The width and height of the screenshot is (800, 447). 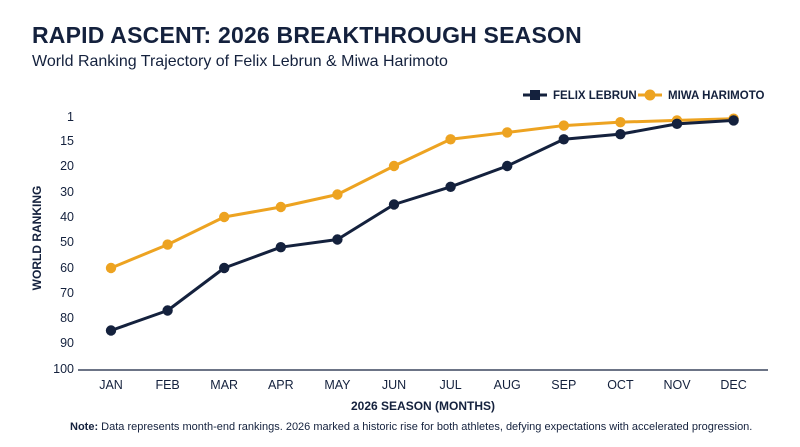 I want to click on legend-label-lebrun: FELIX LEBRUN, so click(x=595, y=96).